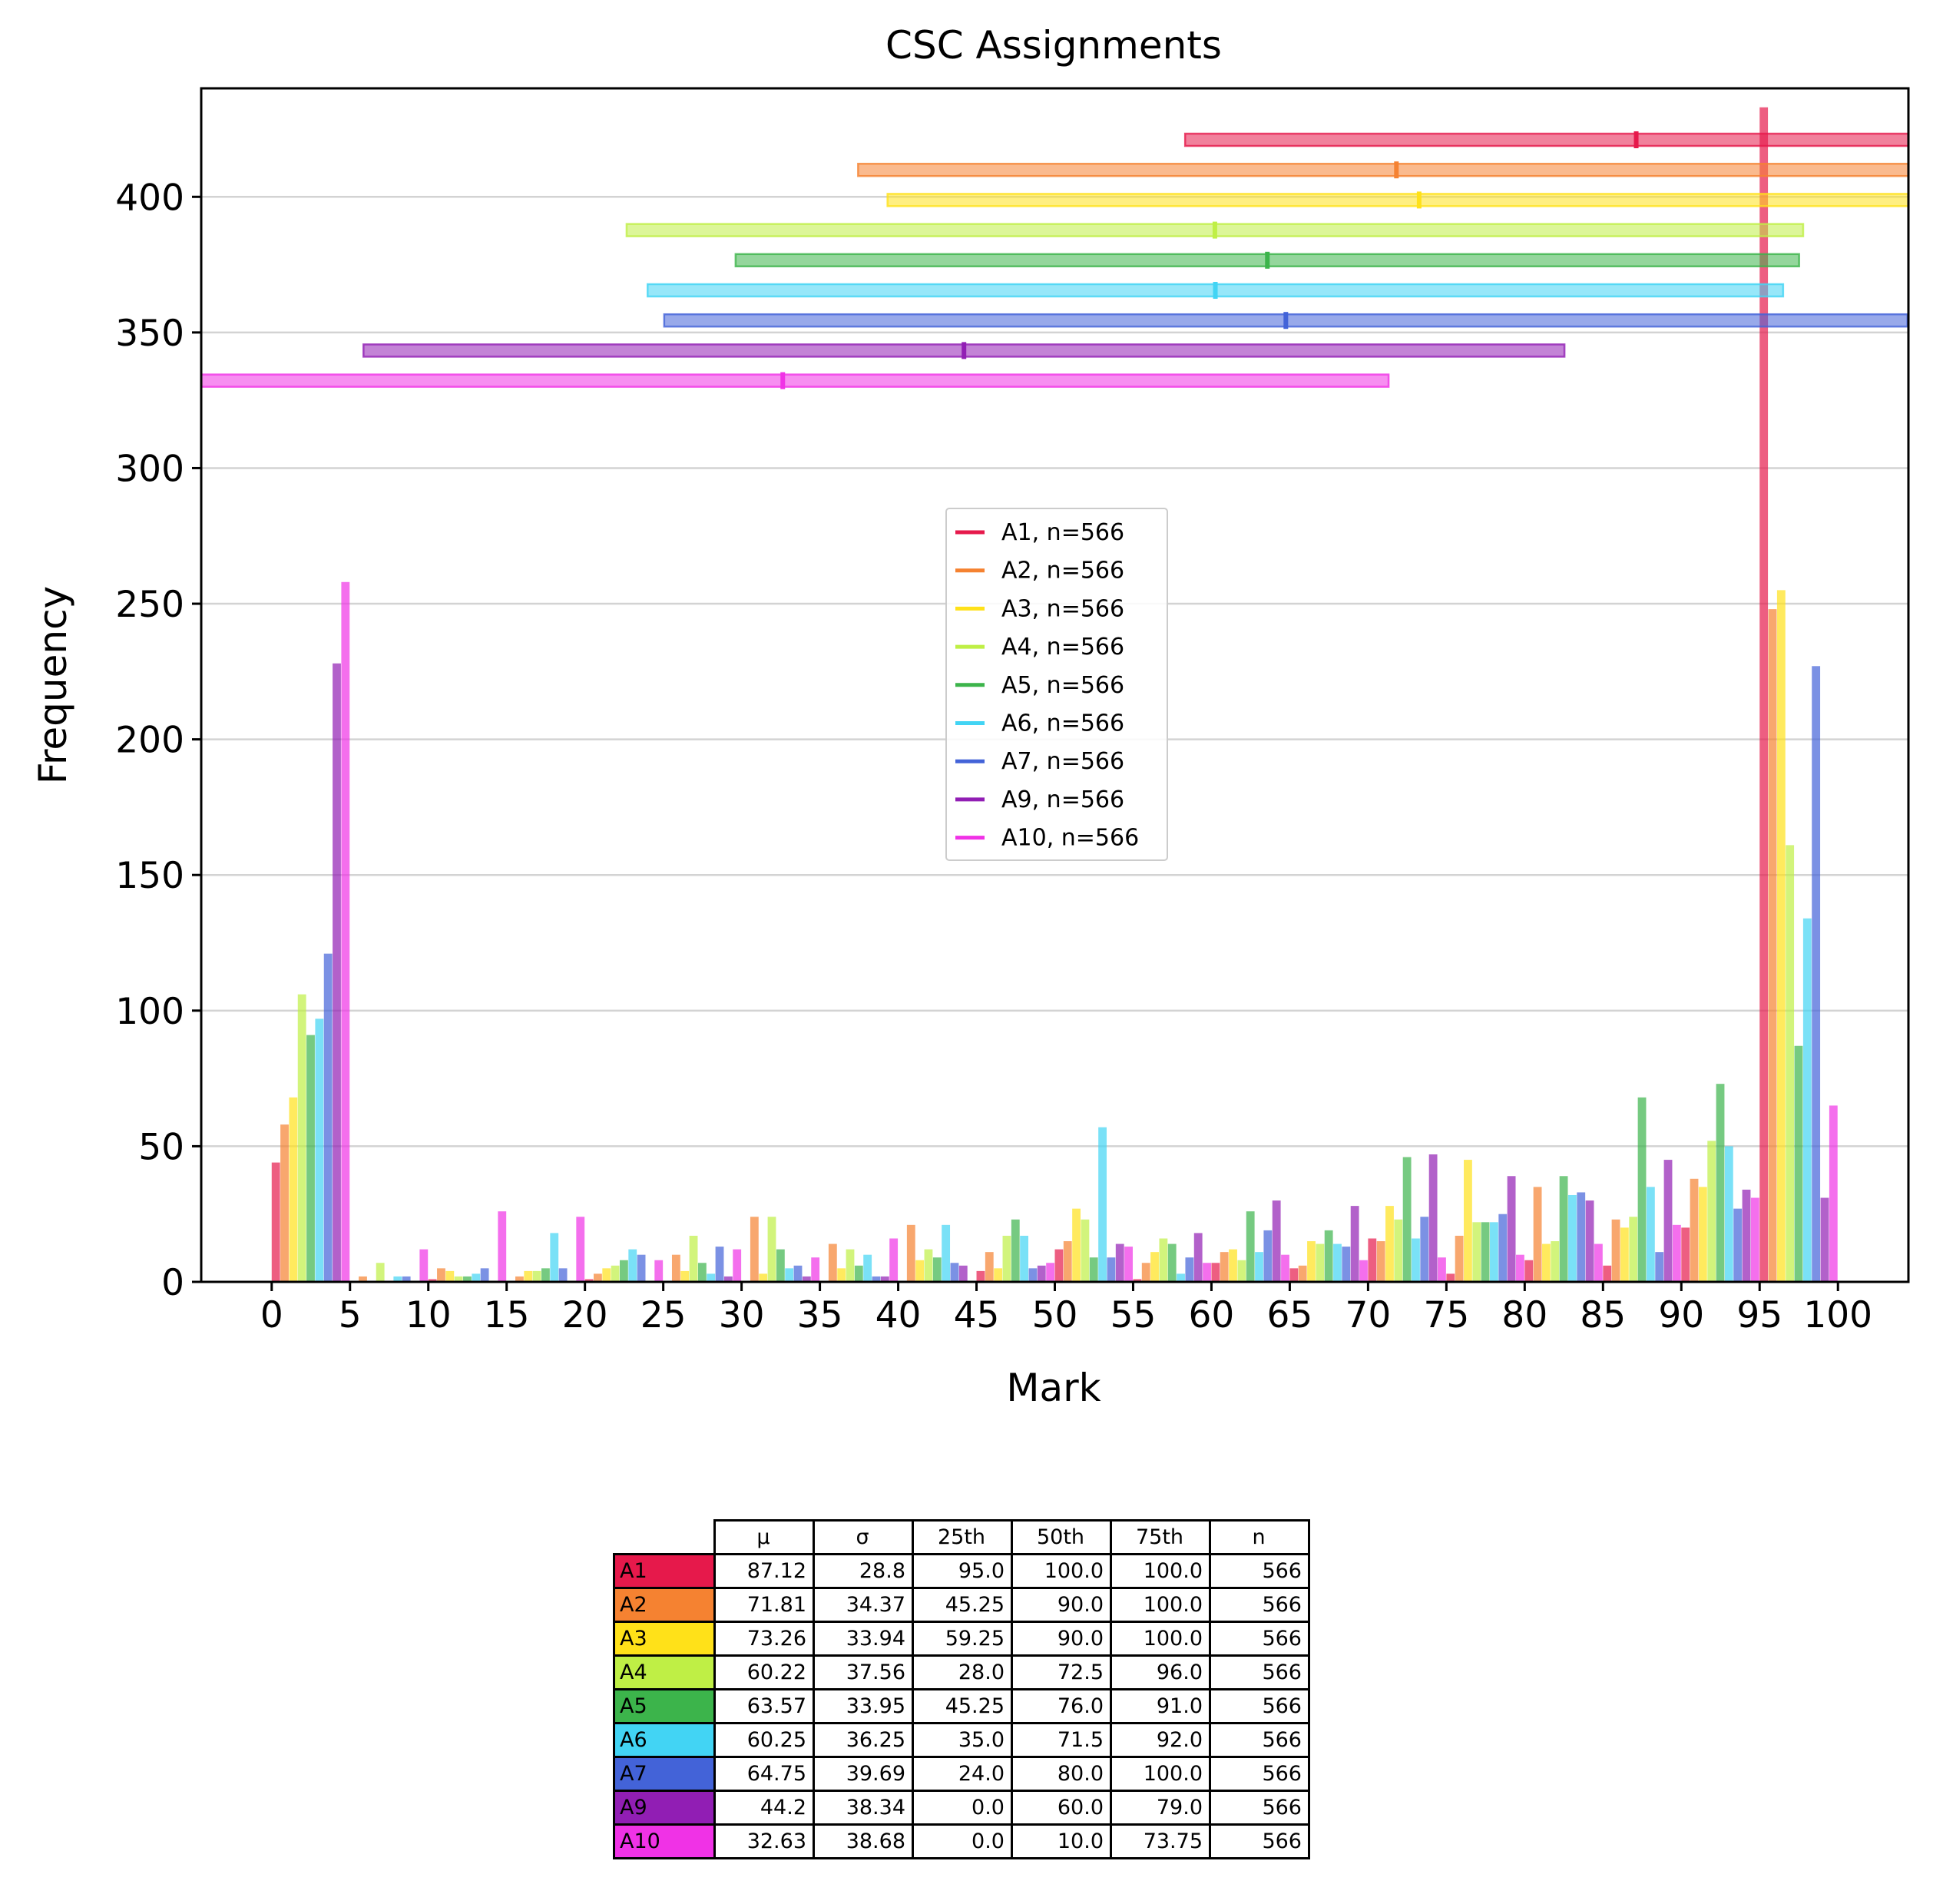 The width and height of the screenshot is (1933, 1904). I want to click on table-cell: 60.0, so click(1061, 1808).